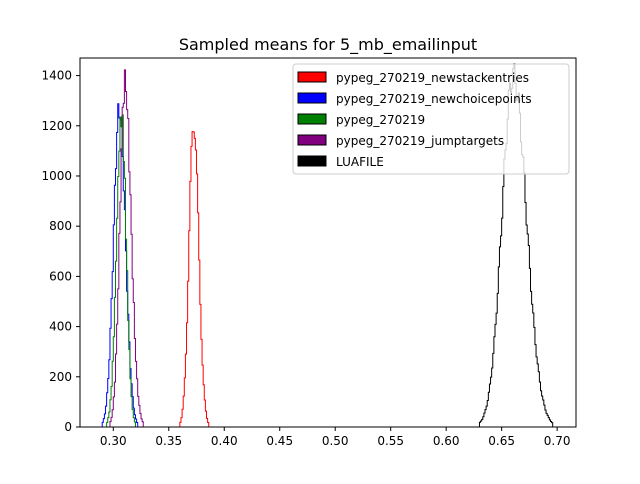 The width and height of the screenshot is (640, 484). What do you see at coordinates (390, 441) in the screenshot?
I see `x-tick-label: 0.55` at bounding box center [390, 441].